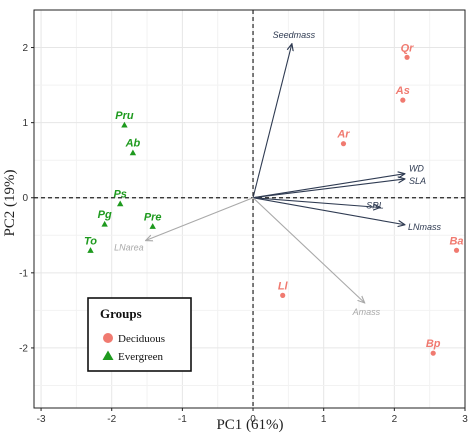 The height and width of the screenshot is (434, 474). Describe the element at coordinates (120, 203) in the screenshot. I see `point-ps` at that location.